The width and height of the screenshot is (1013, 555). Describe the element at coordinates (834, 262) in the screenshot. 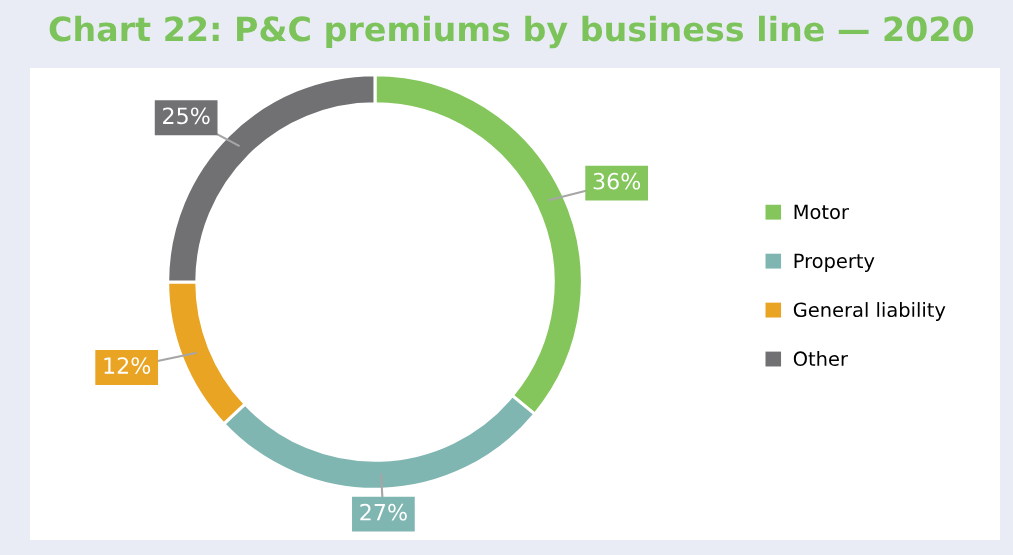

I see `legend-label: Property` at that location.